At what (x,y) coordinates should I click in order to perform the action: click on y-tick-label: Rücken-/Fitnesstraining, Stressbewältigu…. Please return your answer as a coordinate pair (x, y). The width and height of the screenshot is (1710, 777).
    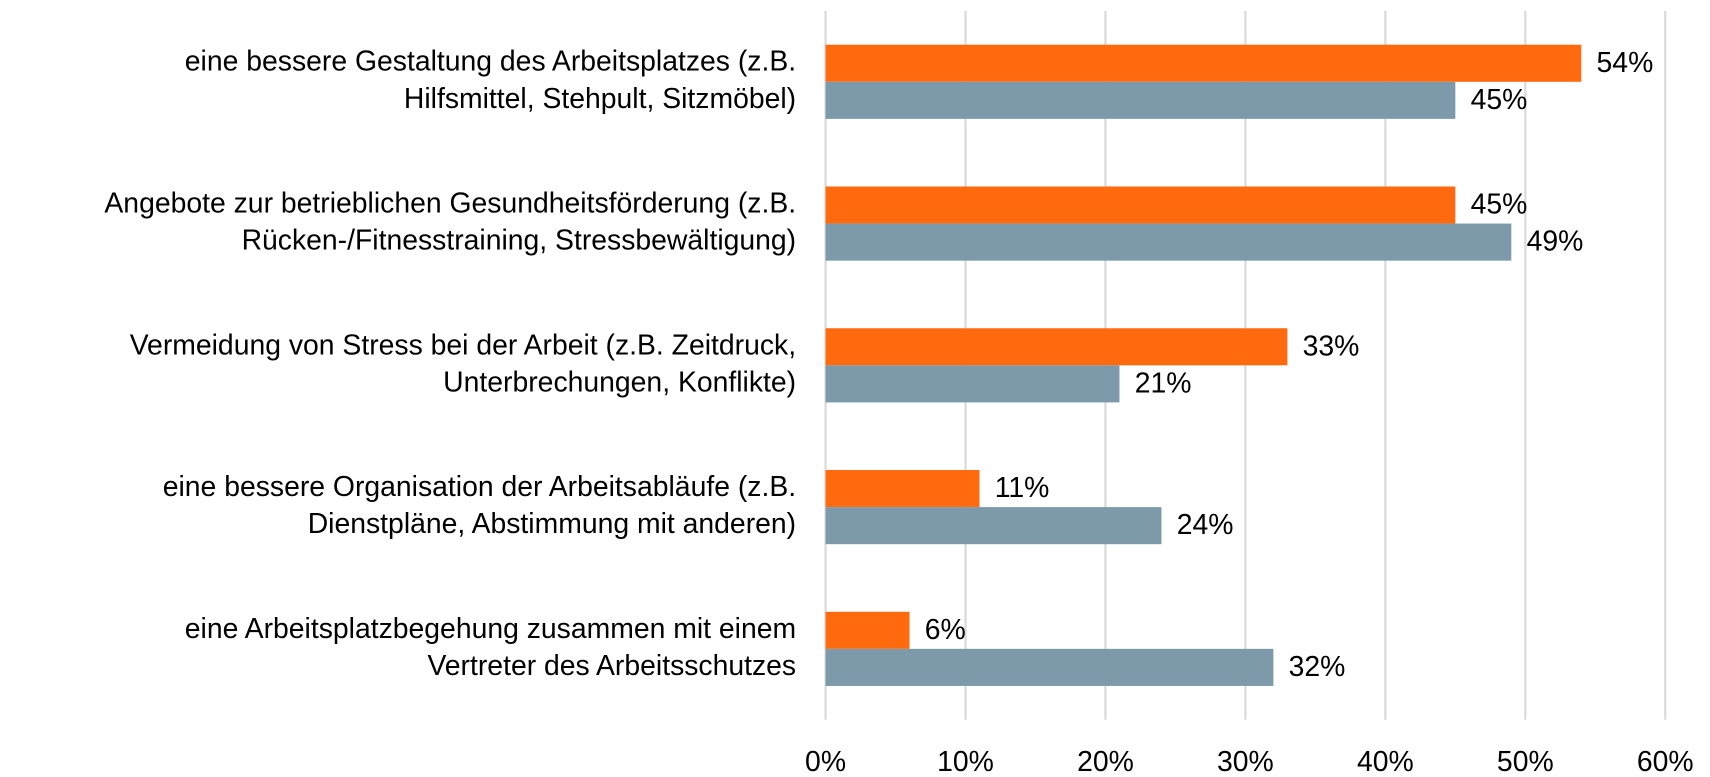
    Looking at the image, I should click on (519, 241).